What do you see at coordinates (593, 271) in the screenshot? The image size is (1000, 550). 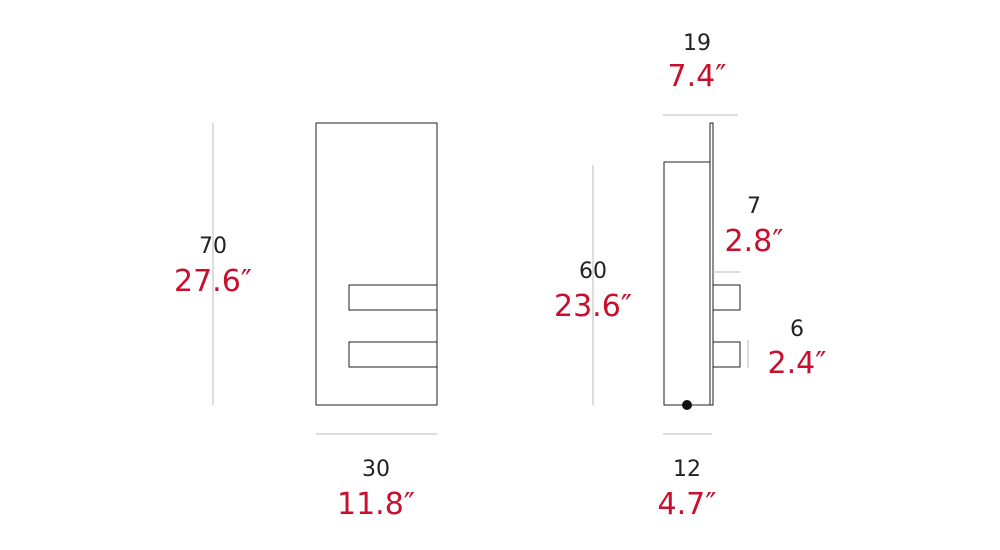 I see `cm-label: 60` at bounding box center [593, 271].